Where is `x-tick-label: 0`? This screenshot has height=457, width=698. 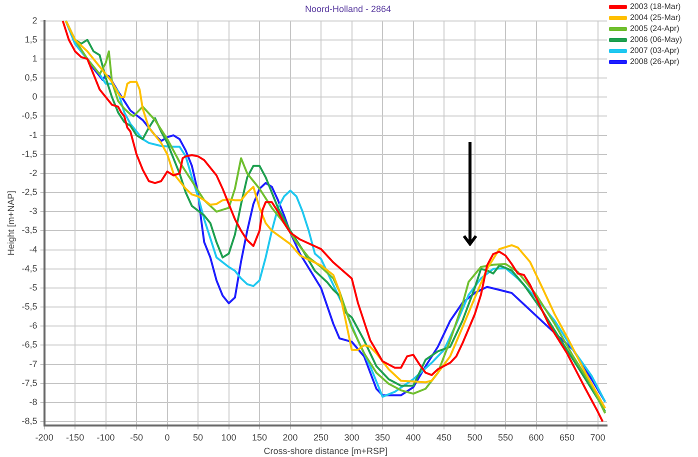
x-tick-label: 0 is located at coordinates (167, 437).